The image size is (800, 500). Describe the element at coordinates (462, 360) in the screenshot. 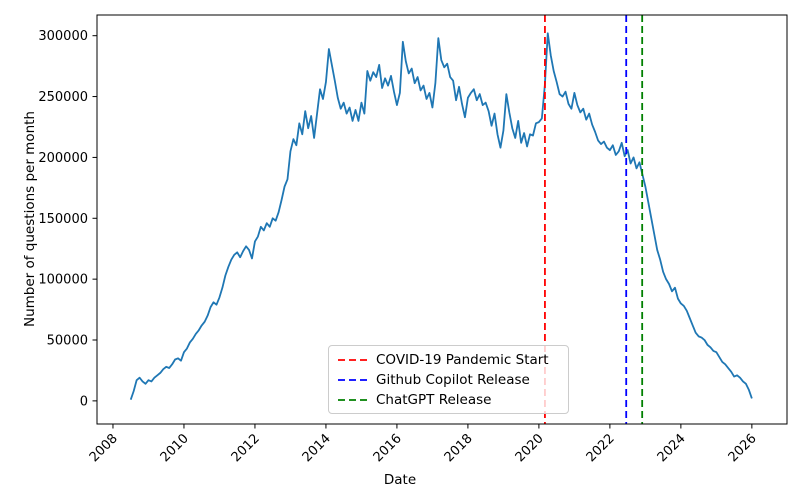

I see `legend-label: COVID-19 Pandemic Start` at that location.